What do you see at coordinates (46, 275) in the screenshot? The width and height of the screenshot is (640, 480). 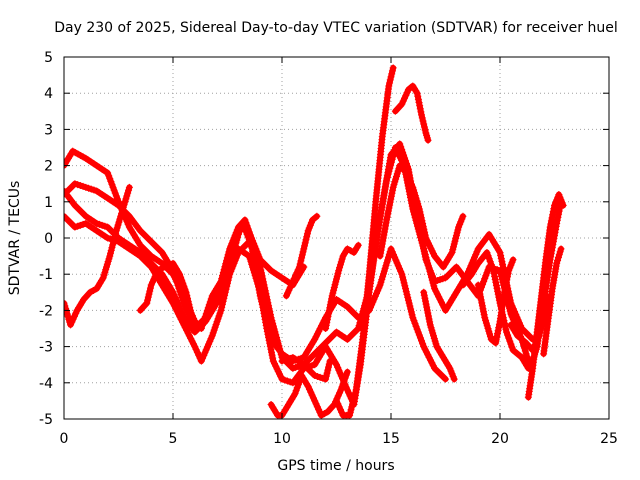 I see `y-tick-label: -1` at bounding box center [46, 275].